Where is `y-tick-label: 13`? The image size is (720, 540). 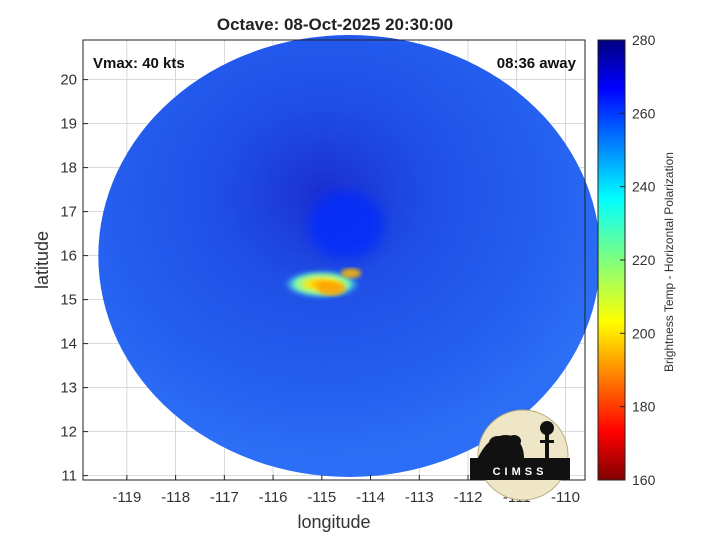
y-tick-label: 13 is located at coordinates (68, 388).